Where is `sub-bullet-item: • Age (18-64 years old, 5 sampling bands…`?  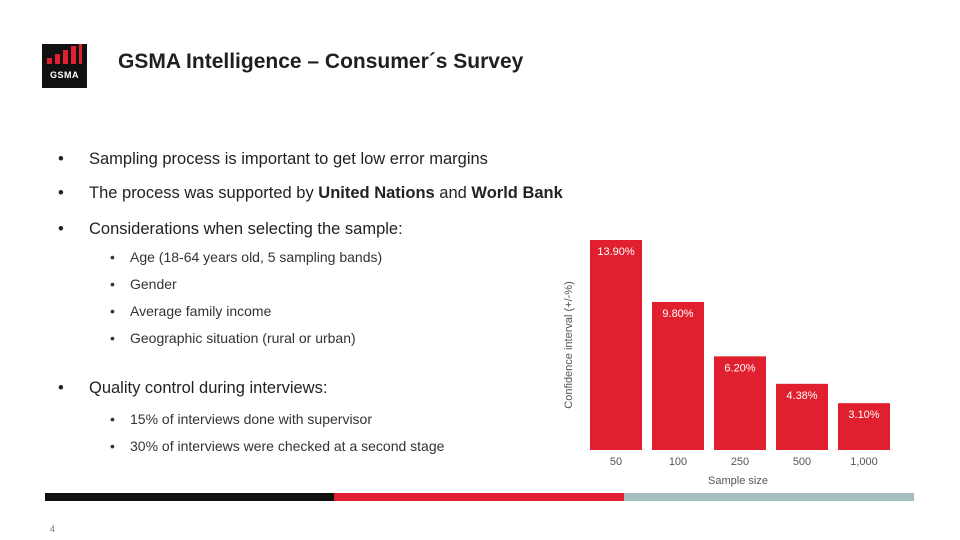 sub-bullet-item: • Age (18-64 years old, 5 sampling bands… is located at coordinates (246, 257).